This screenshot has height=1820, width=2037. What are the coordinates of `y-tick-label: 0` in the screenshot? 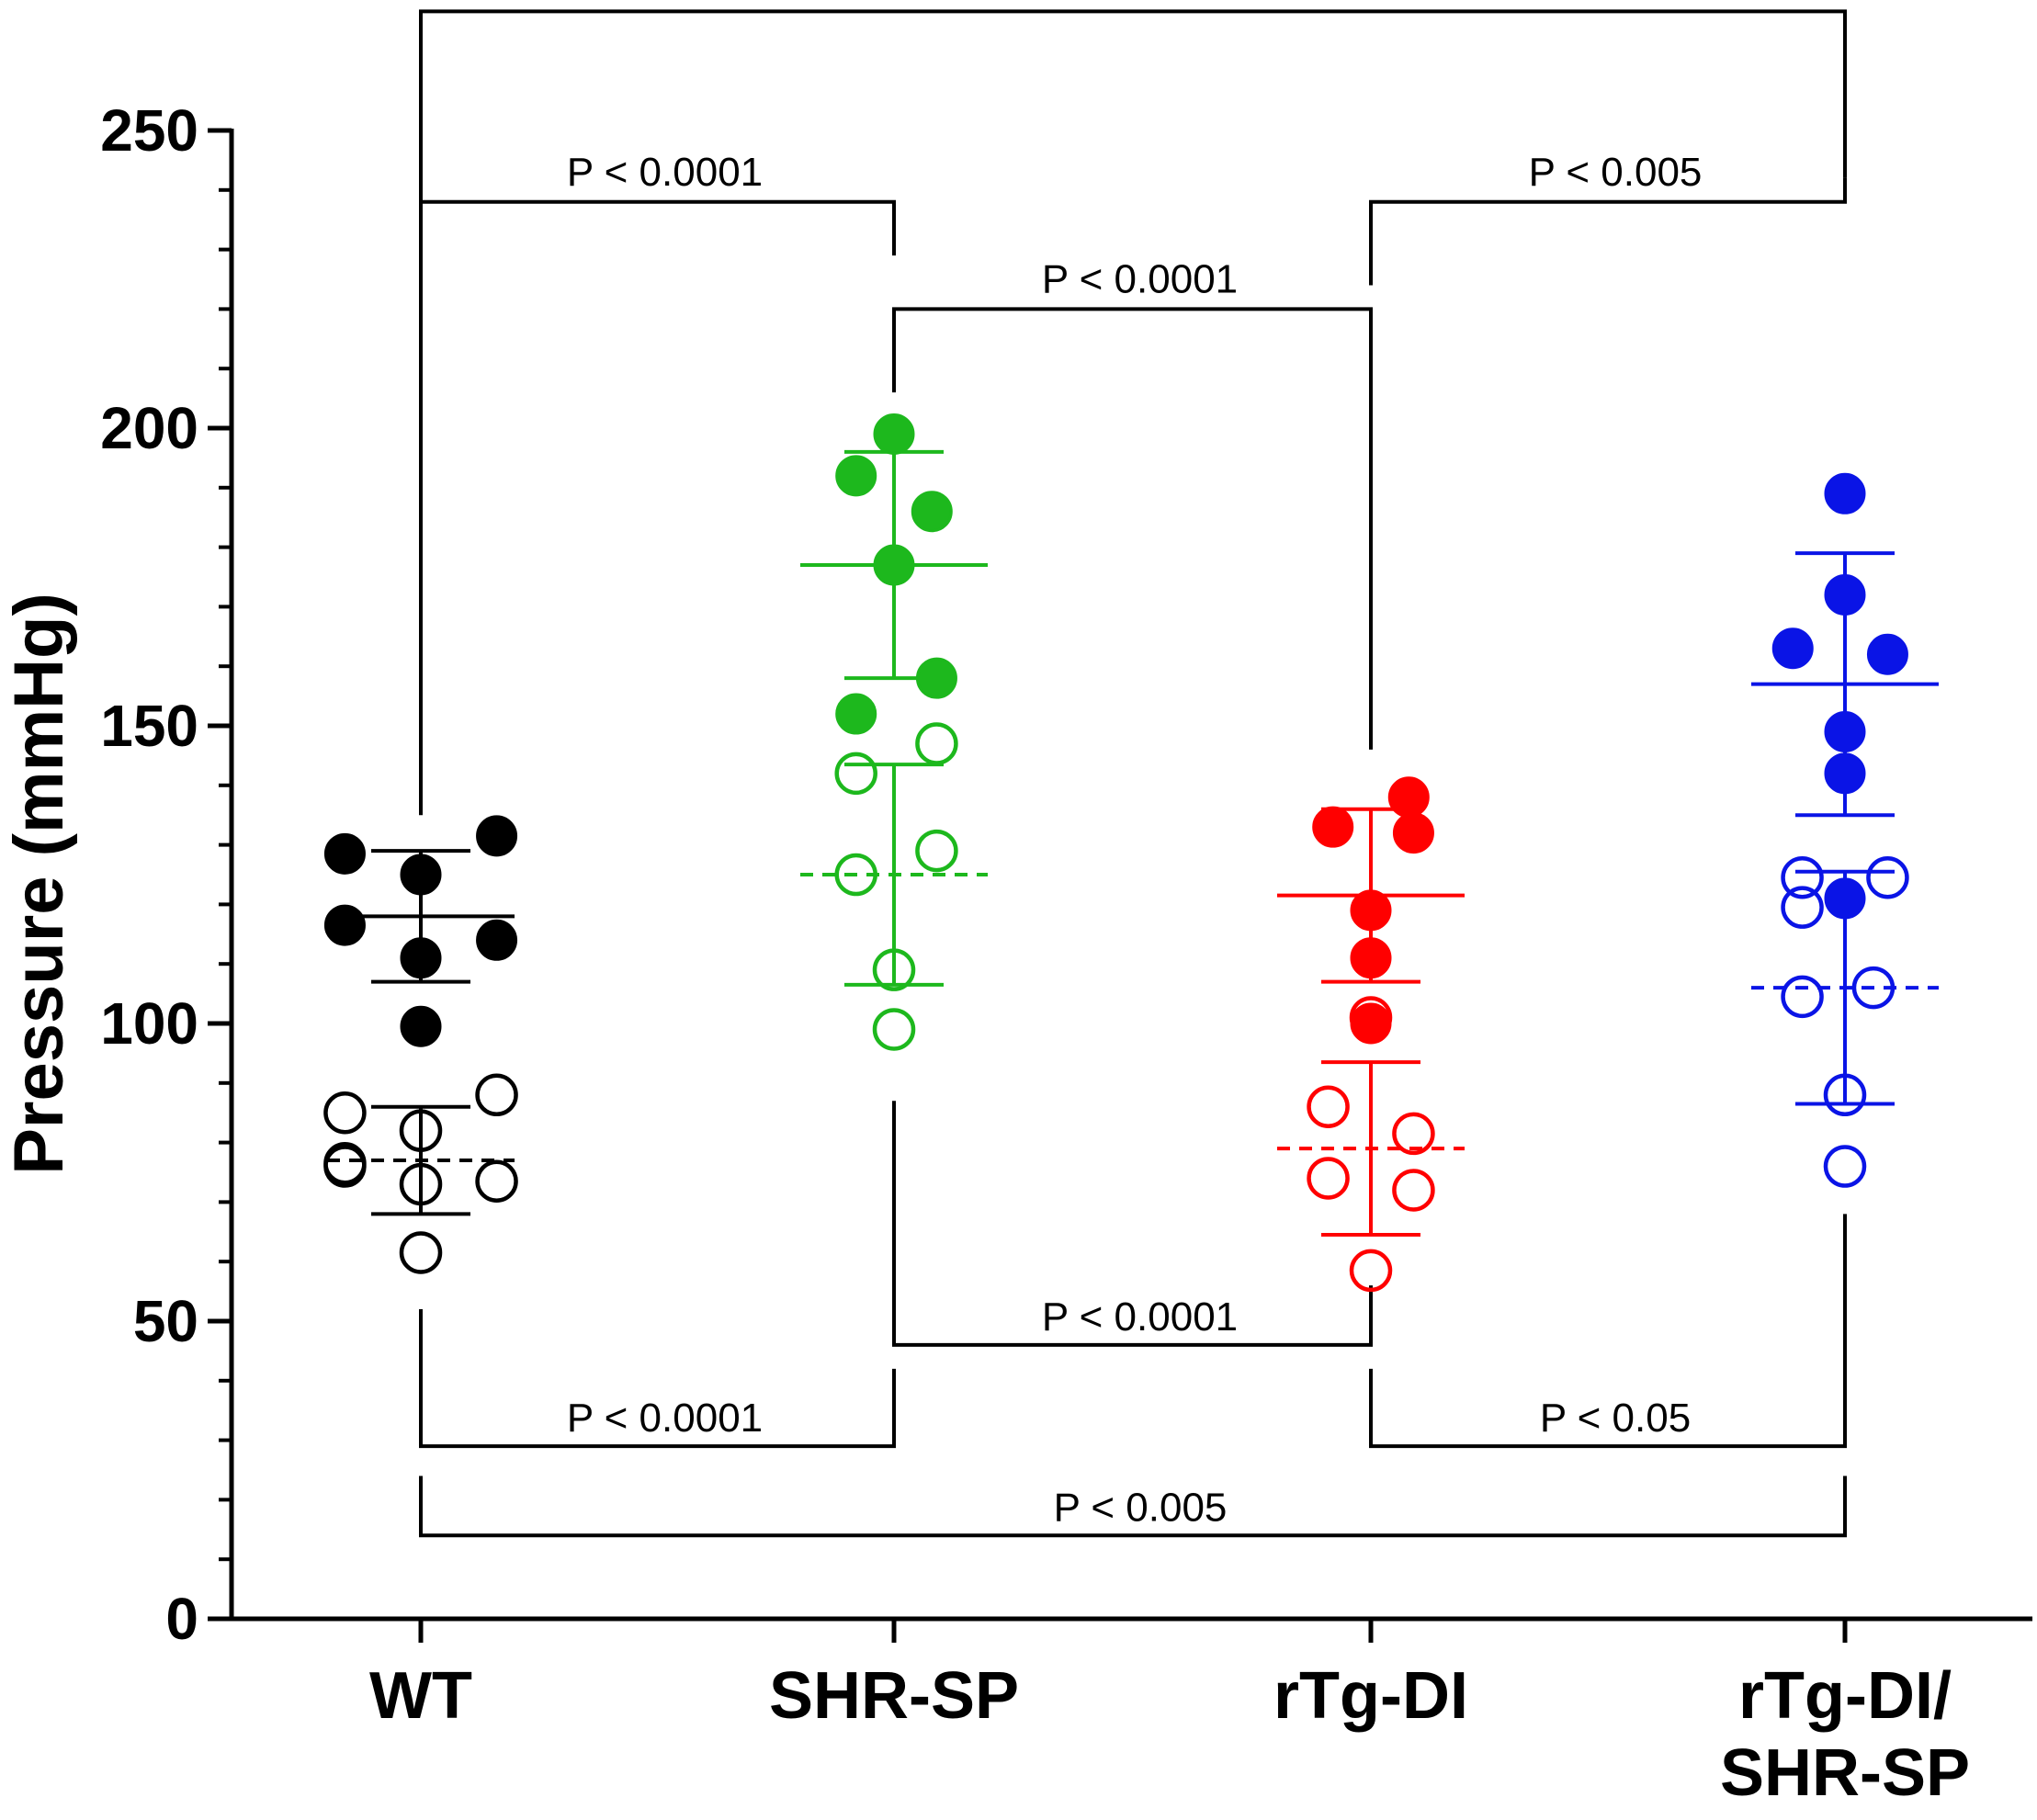 It's located at (181, 1619).